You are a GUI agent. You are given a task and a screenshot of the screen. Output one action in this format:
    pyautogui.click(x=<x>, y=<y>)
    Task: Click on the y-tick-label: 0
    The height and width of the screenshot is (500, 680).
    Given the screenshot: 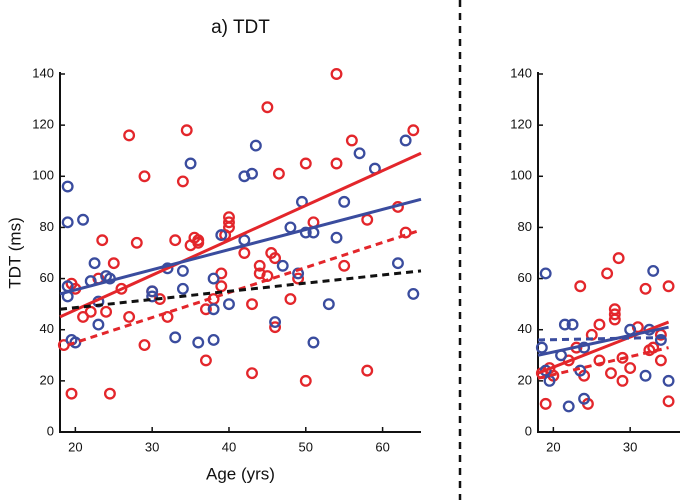 What is the action you would take?
    pyautogui.click(x=50, y=430)
    